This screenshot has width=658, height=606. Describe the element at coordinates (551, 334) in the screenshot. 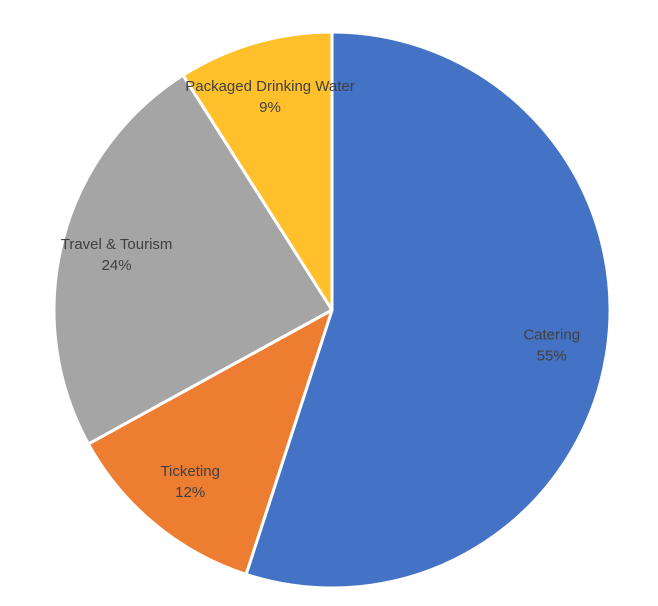

I see `slice-category-label: Catering` at that location.